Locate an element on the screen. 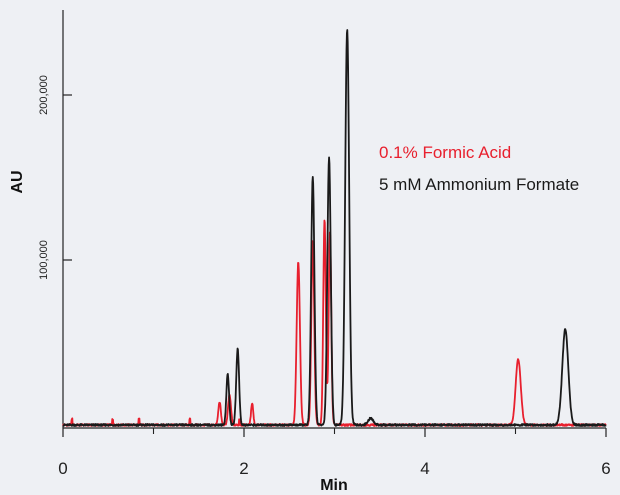  y-tick-label: 200,000 is located at coordinates (44, 95).